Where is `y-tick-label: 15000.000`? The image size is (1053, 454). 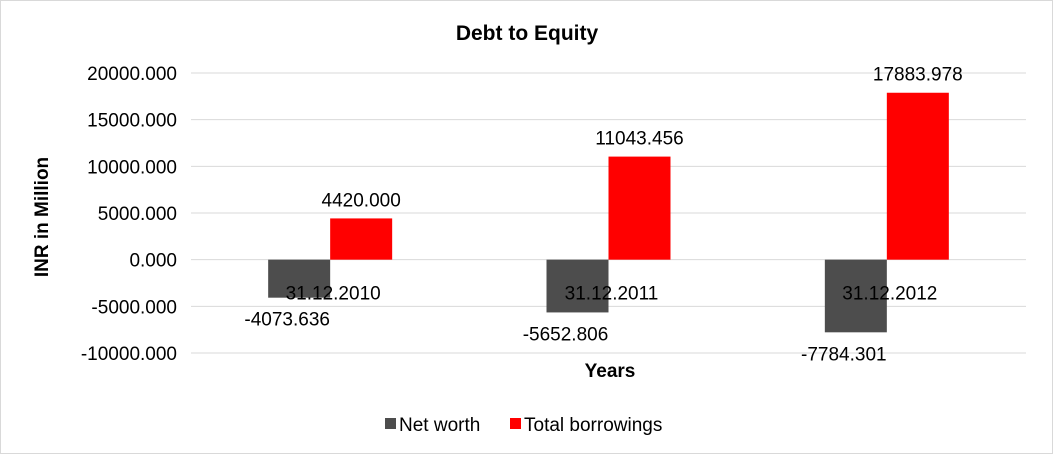
y-tick-label: 15000.000 is located at coordinates (132, 121).